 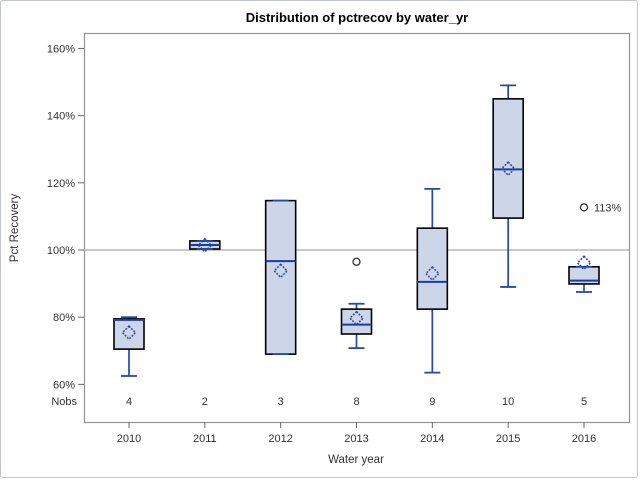 What do you see at coordinates (432, 402) in the screenshot?
I see `nobs-value: 9` at bounding box center [432, 402].